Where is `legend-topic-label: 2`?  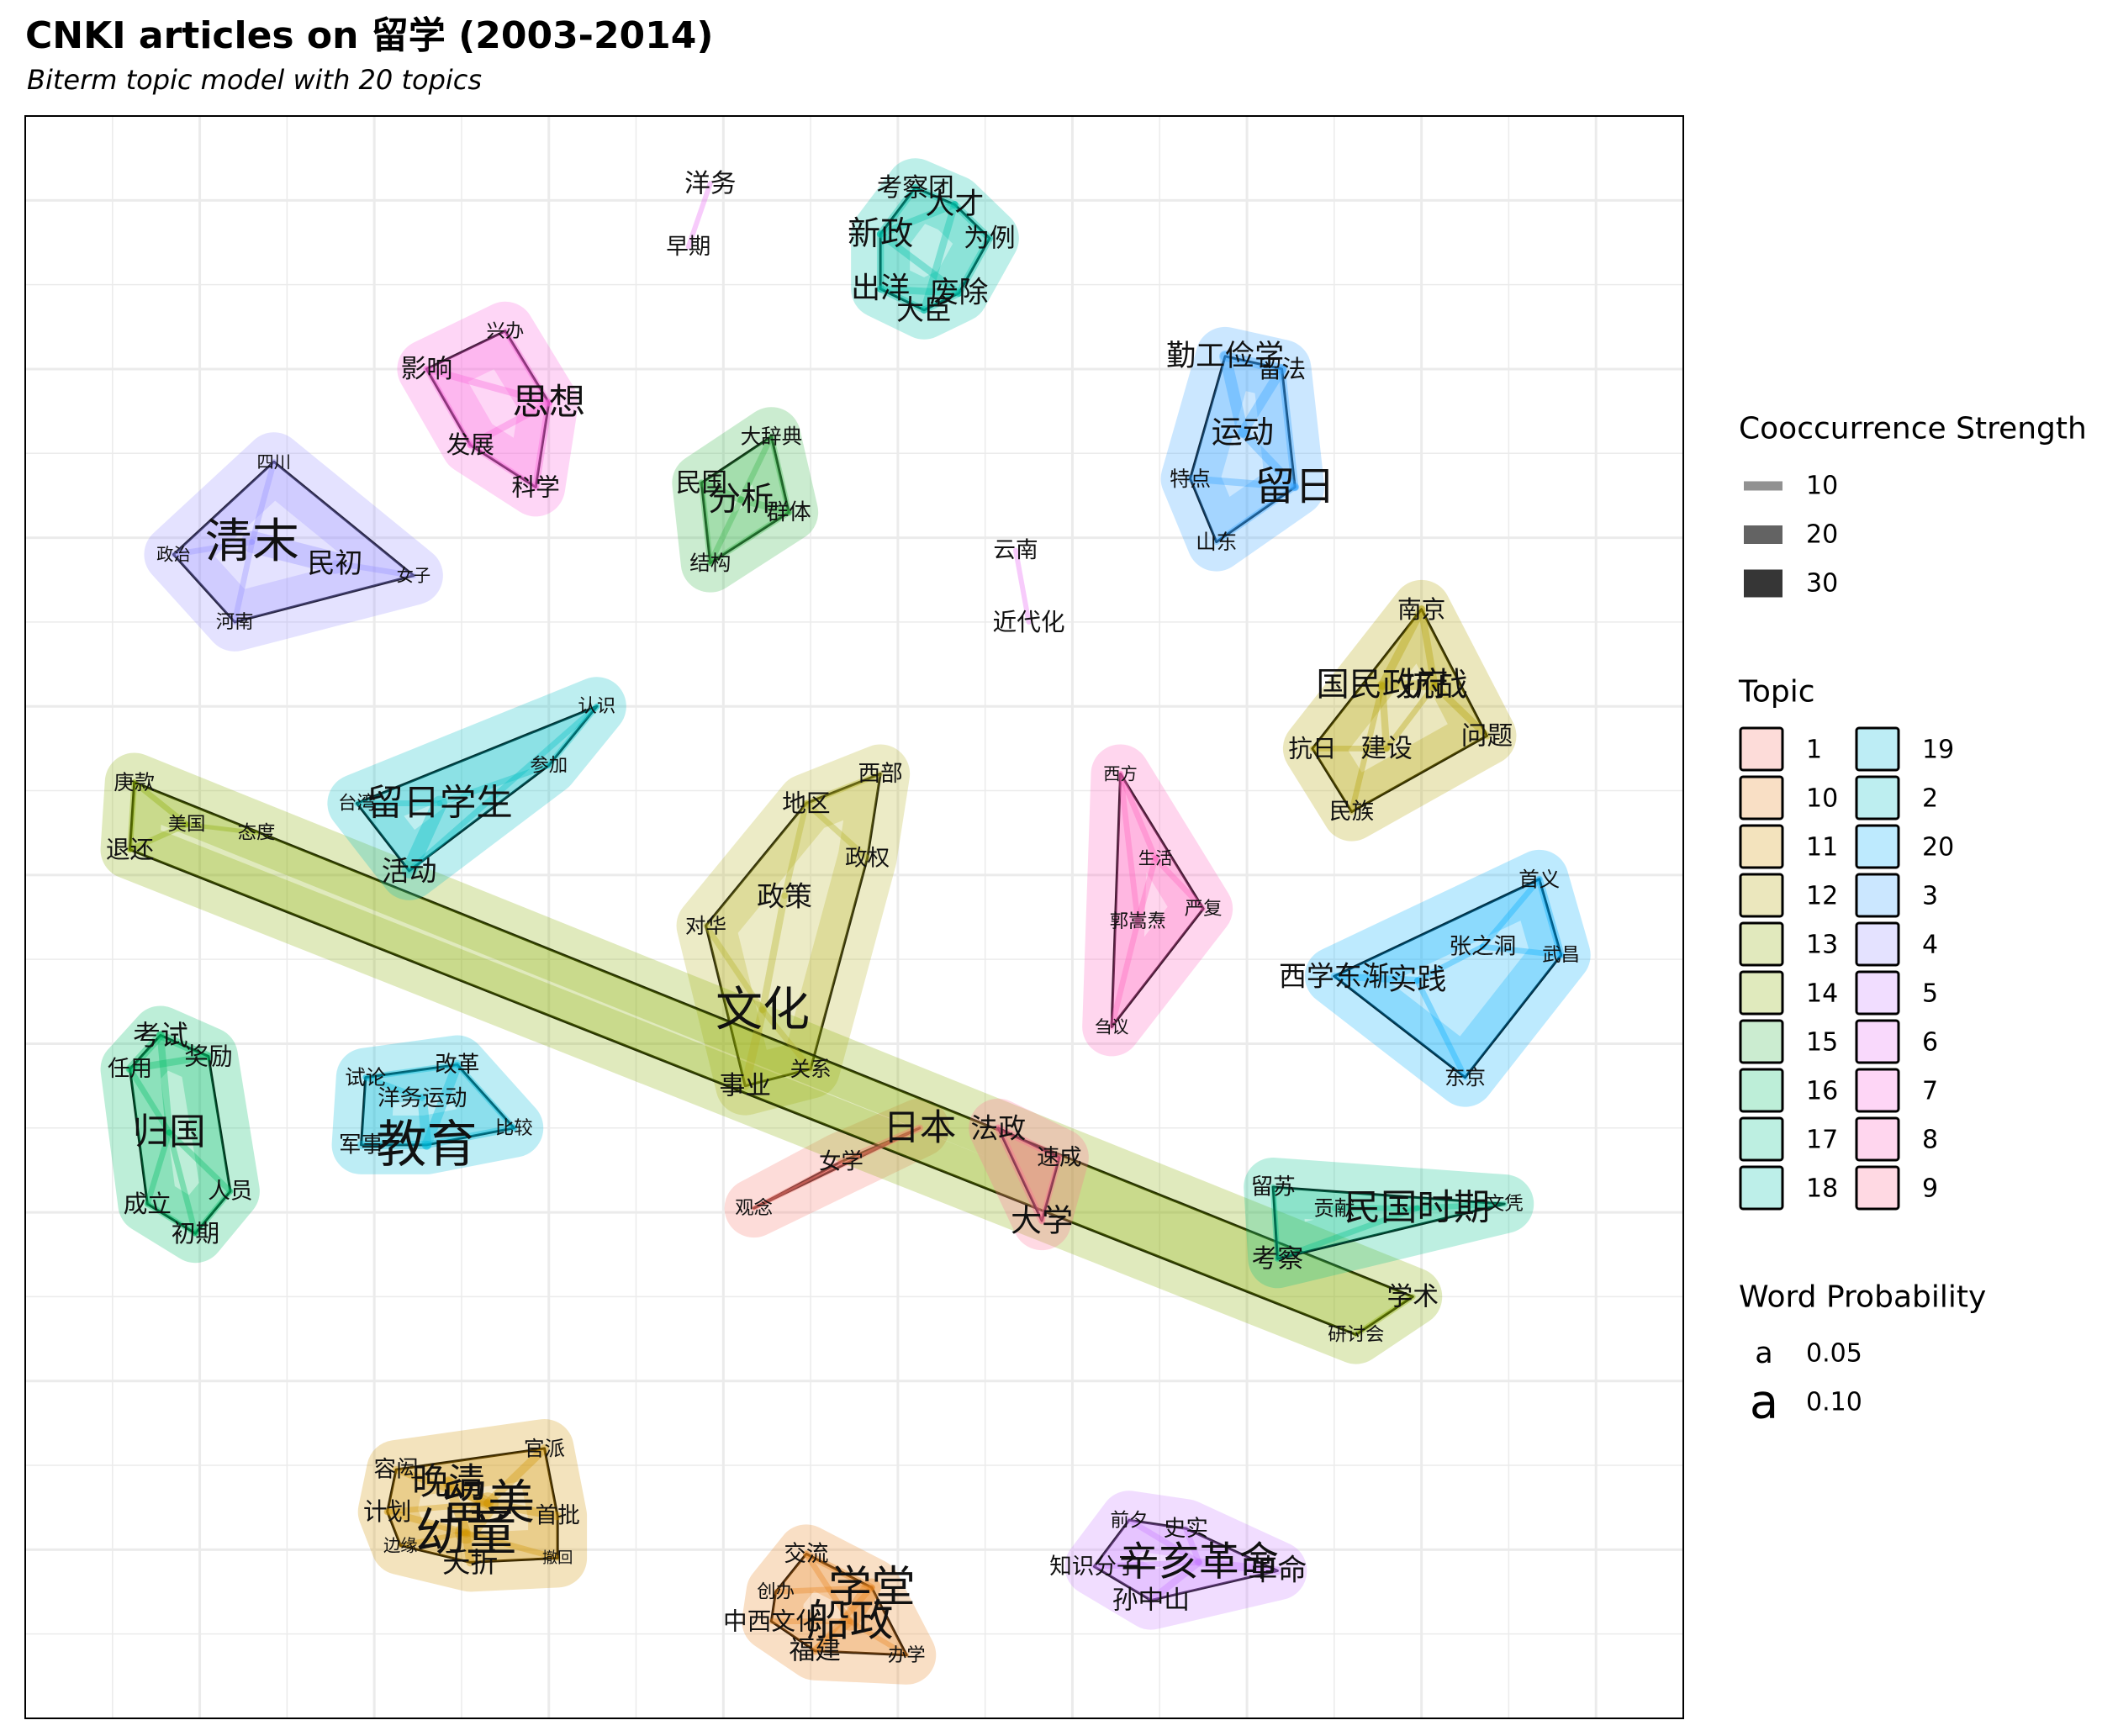 legend-topic-label: 2 is located at coordinates (1930, 799).